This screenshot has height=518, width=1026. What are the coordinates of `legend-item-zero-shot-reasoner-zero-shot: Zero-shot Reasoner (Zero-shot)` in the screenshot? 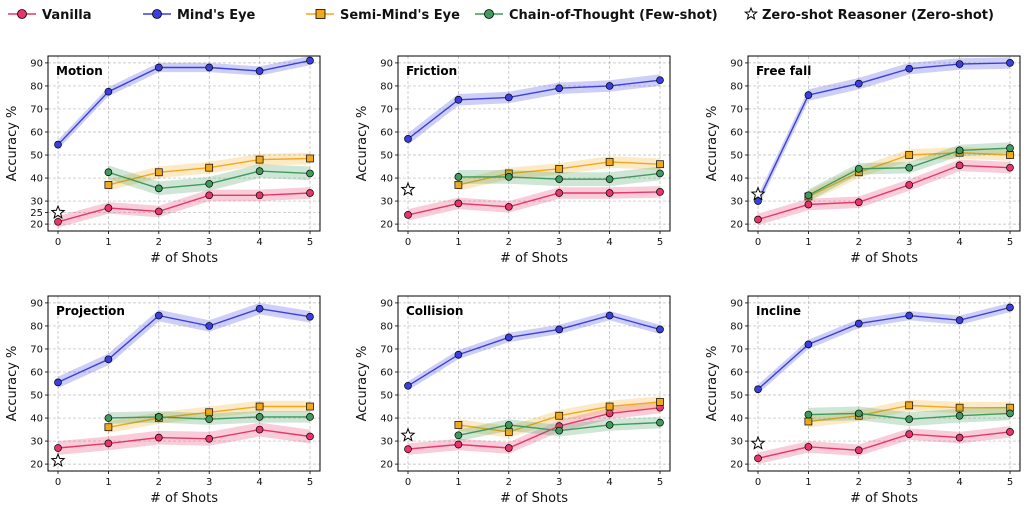 It's located at (868, 14).